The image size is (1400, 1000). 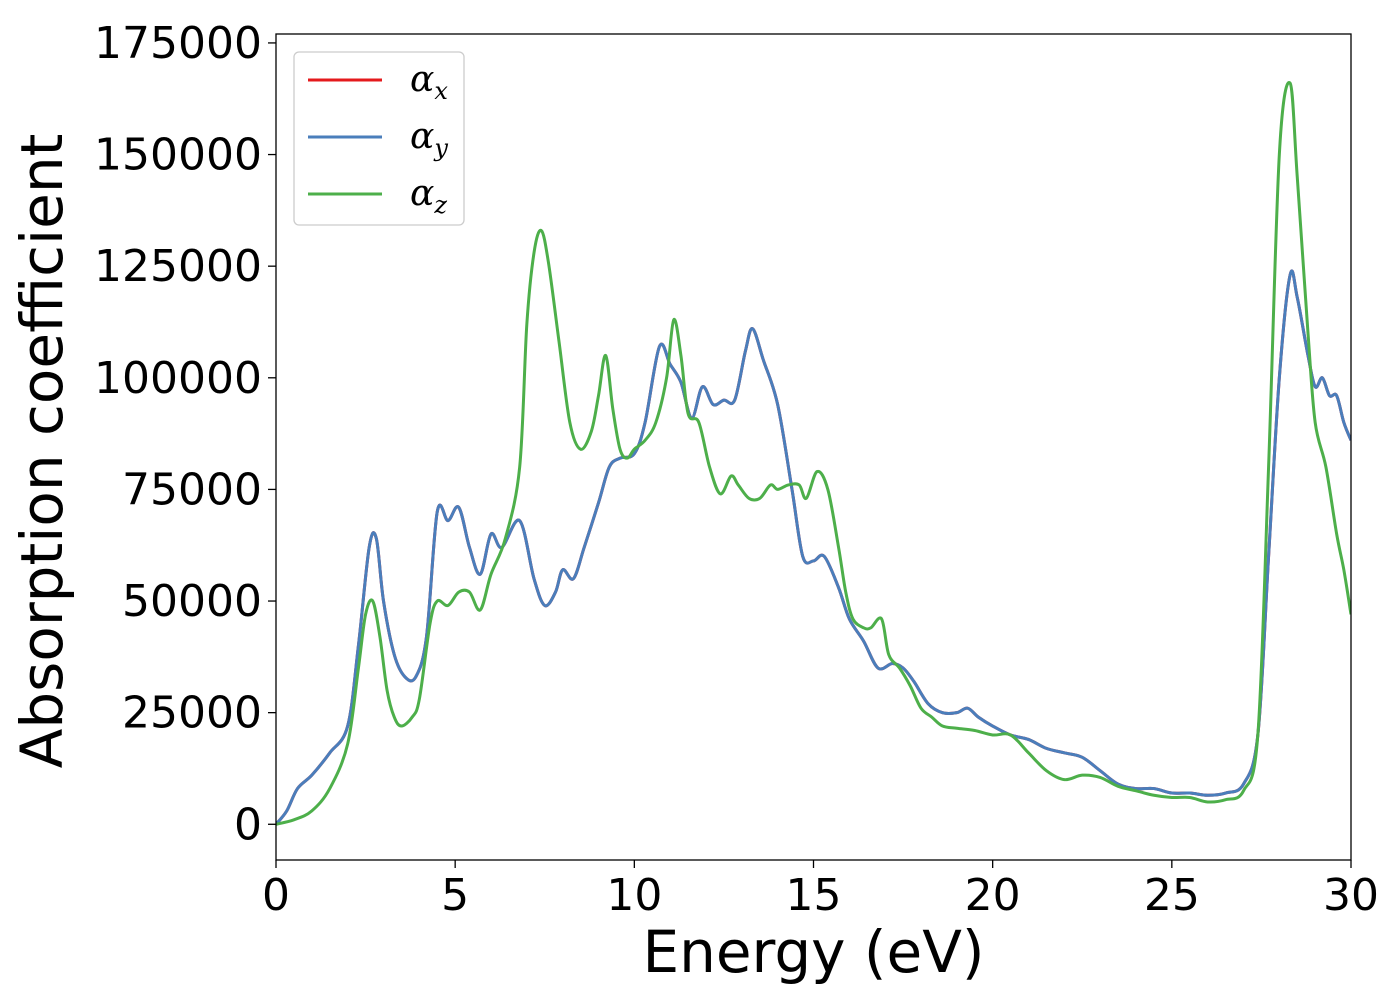 What do you see at coordinates (429, 82) in the screenshot?
I see `legend-label-x: αx` at bounding box center [429, 82].